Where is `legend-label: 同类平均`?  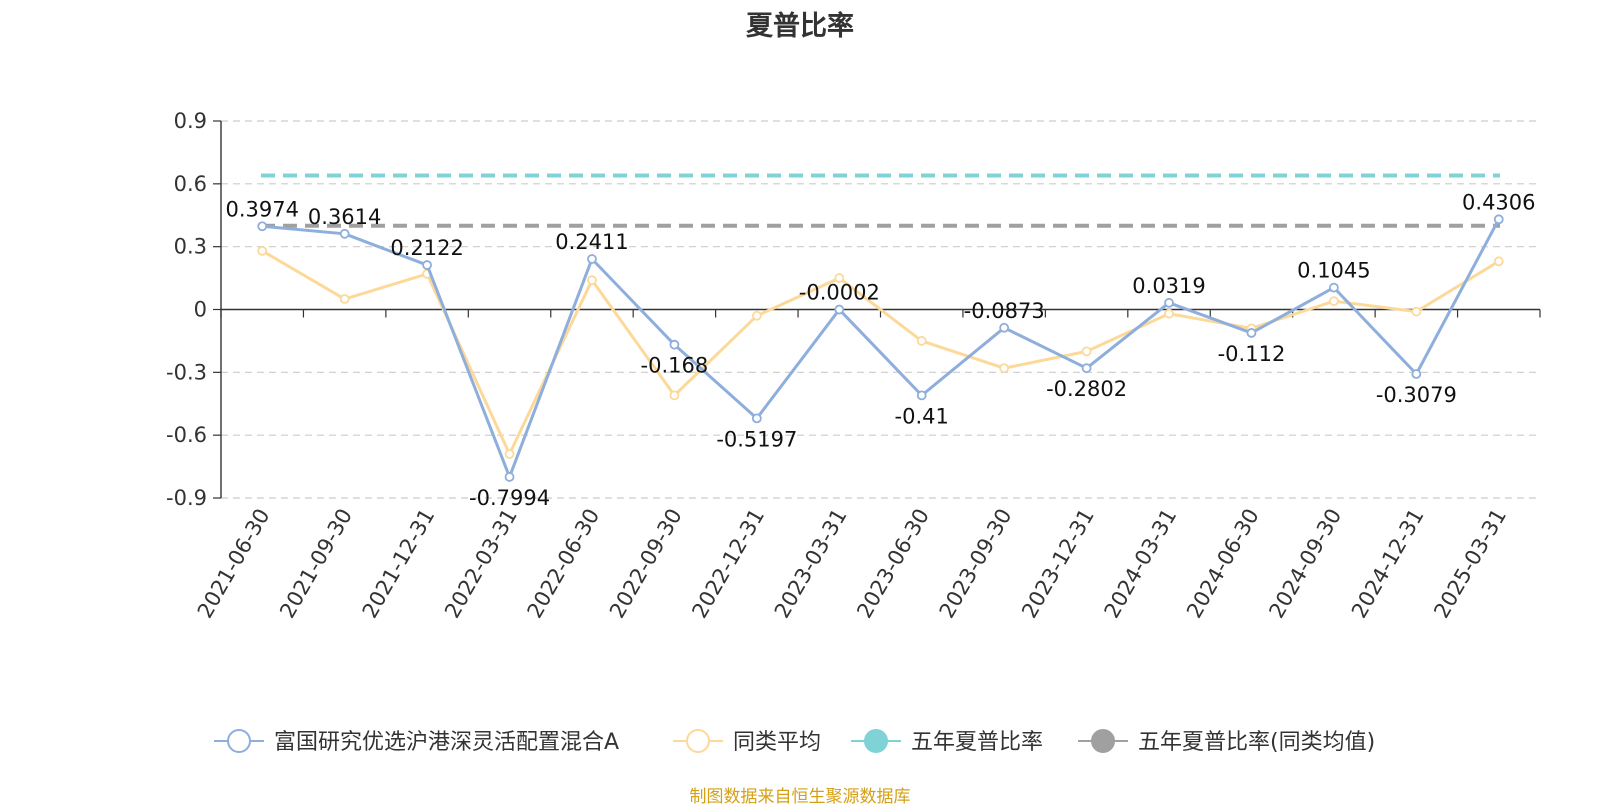
legend-label: 同类平均 is located at coordinates (777, 742).